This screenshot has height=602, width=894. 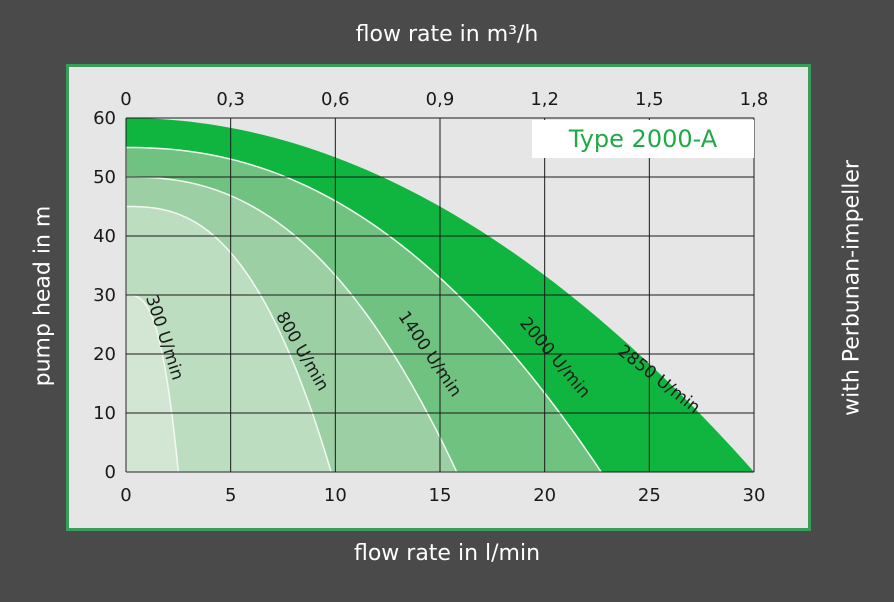 What do you see at coordinates (335, 495) in the screenshot?
I see `x-tick-label: 10` at bounding box center [335, 495].